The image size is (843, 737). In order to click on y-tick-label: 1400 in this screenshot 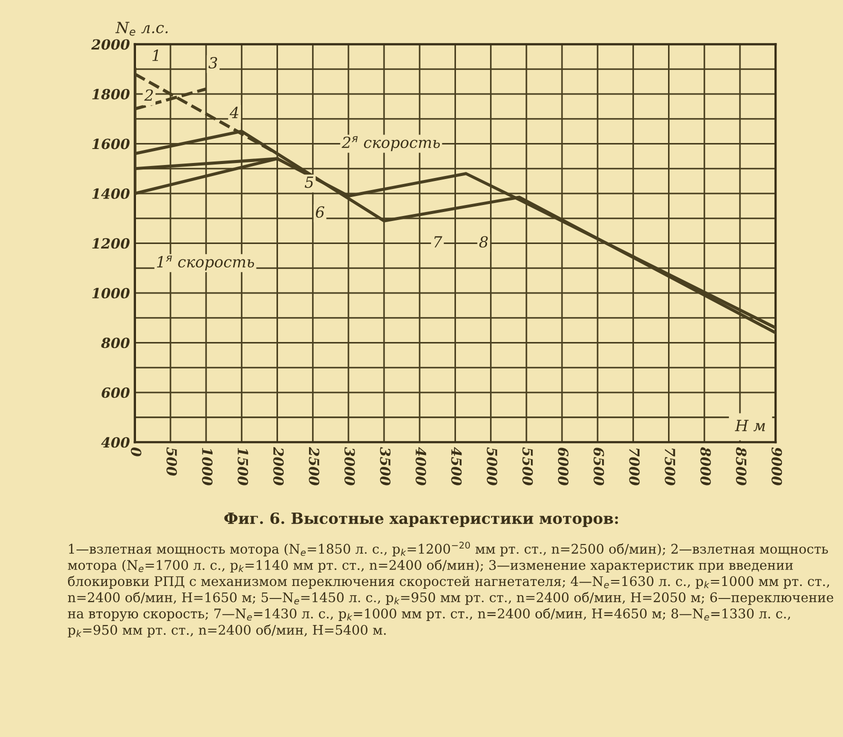, I will do `click(111, 193)`.